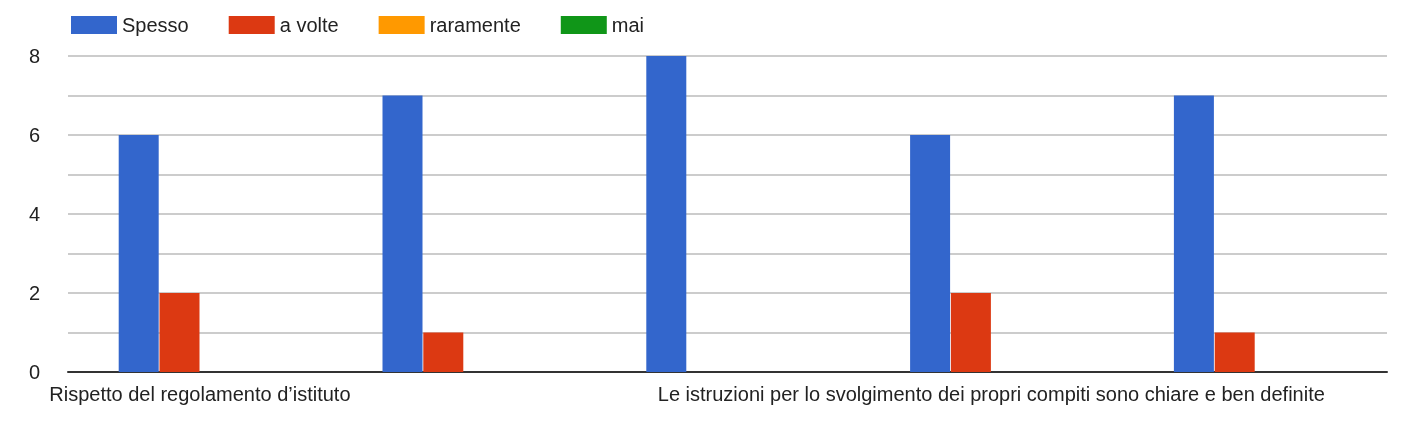 Image resolution: width=1409 pixels, height=425 pixels. What do you see at coordinates (991, 394) in the screenshot?
I see `x-tick-label: Le istruzioni per lo svolgimento dei propri compiti sono chiare e ben definite` at bounding box center [991, 394].